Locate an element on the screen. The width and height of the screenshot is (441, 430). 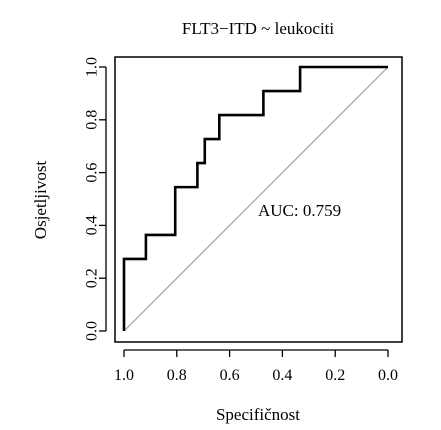
y-tick-label: 1.0 is located at coordinates (92, 67).